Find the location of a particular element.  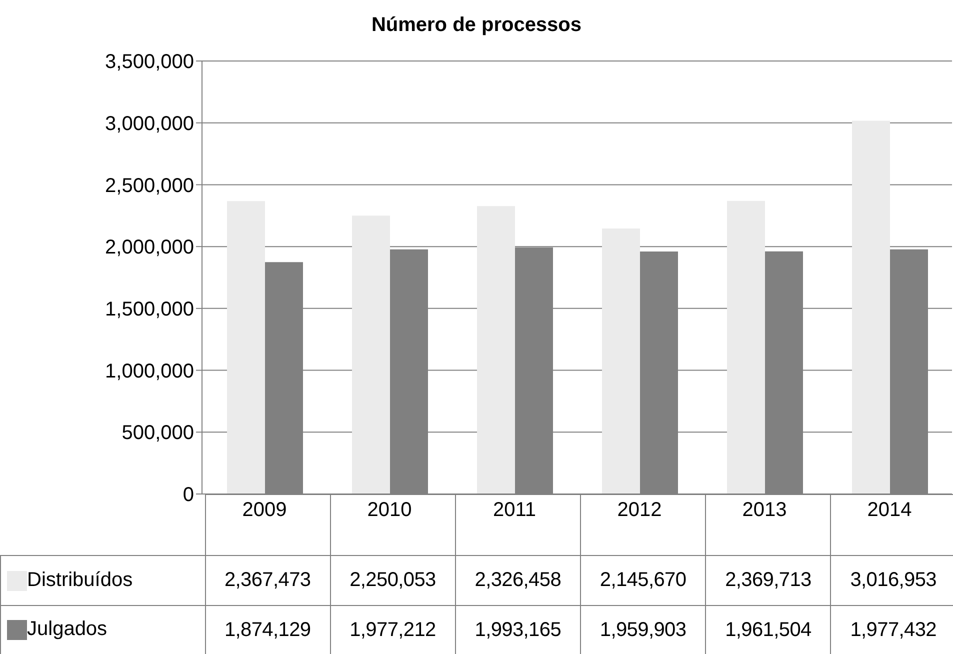

y-tick-label: 500,000 is located at coordinates (158, 433).